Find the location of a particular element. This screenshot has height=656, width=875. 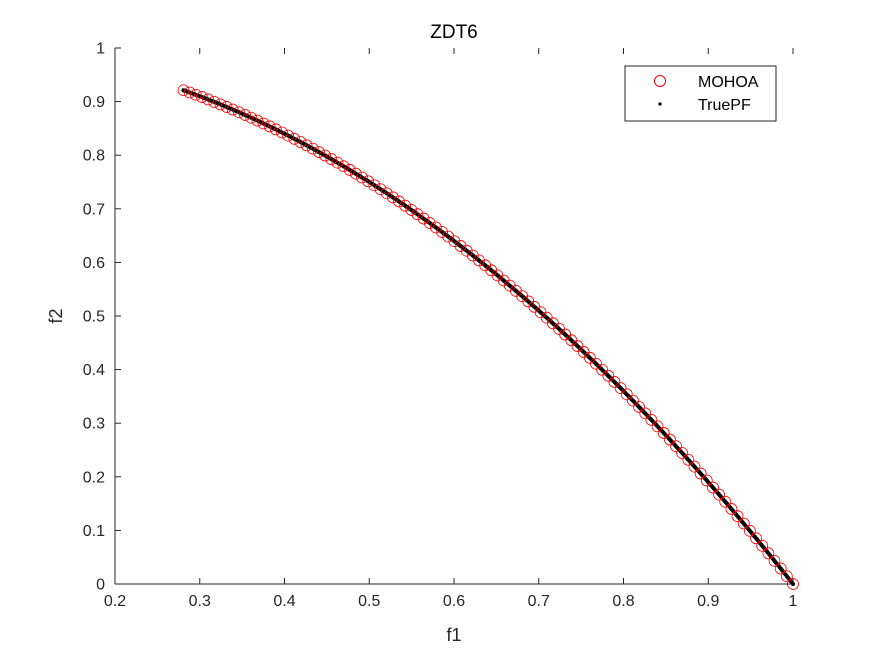

y-tick-label: 0.5 is located at coordinates (94, 317).